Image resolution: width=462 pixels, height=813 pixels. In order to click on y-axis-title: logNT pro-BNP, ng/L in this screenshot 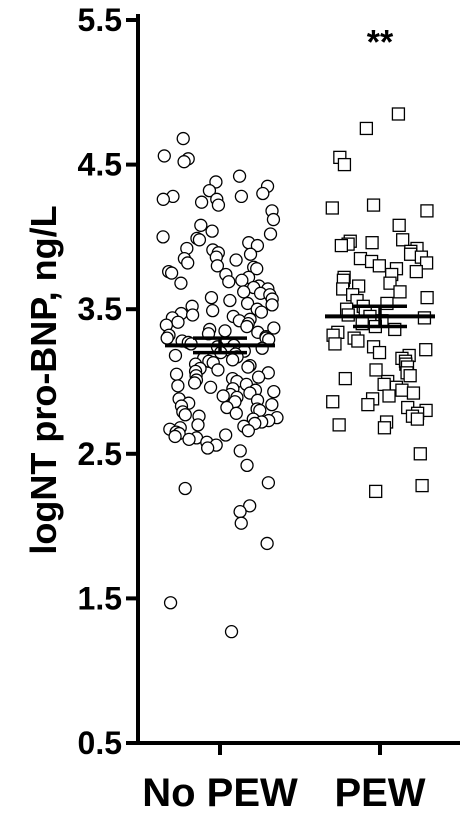, I will do `click(43, 379)`.